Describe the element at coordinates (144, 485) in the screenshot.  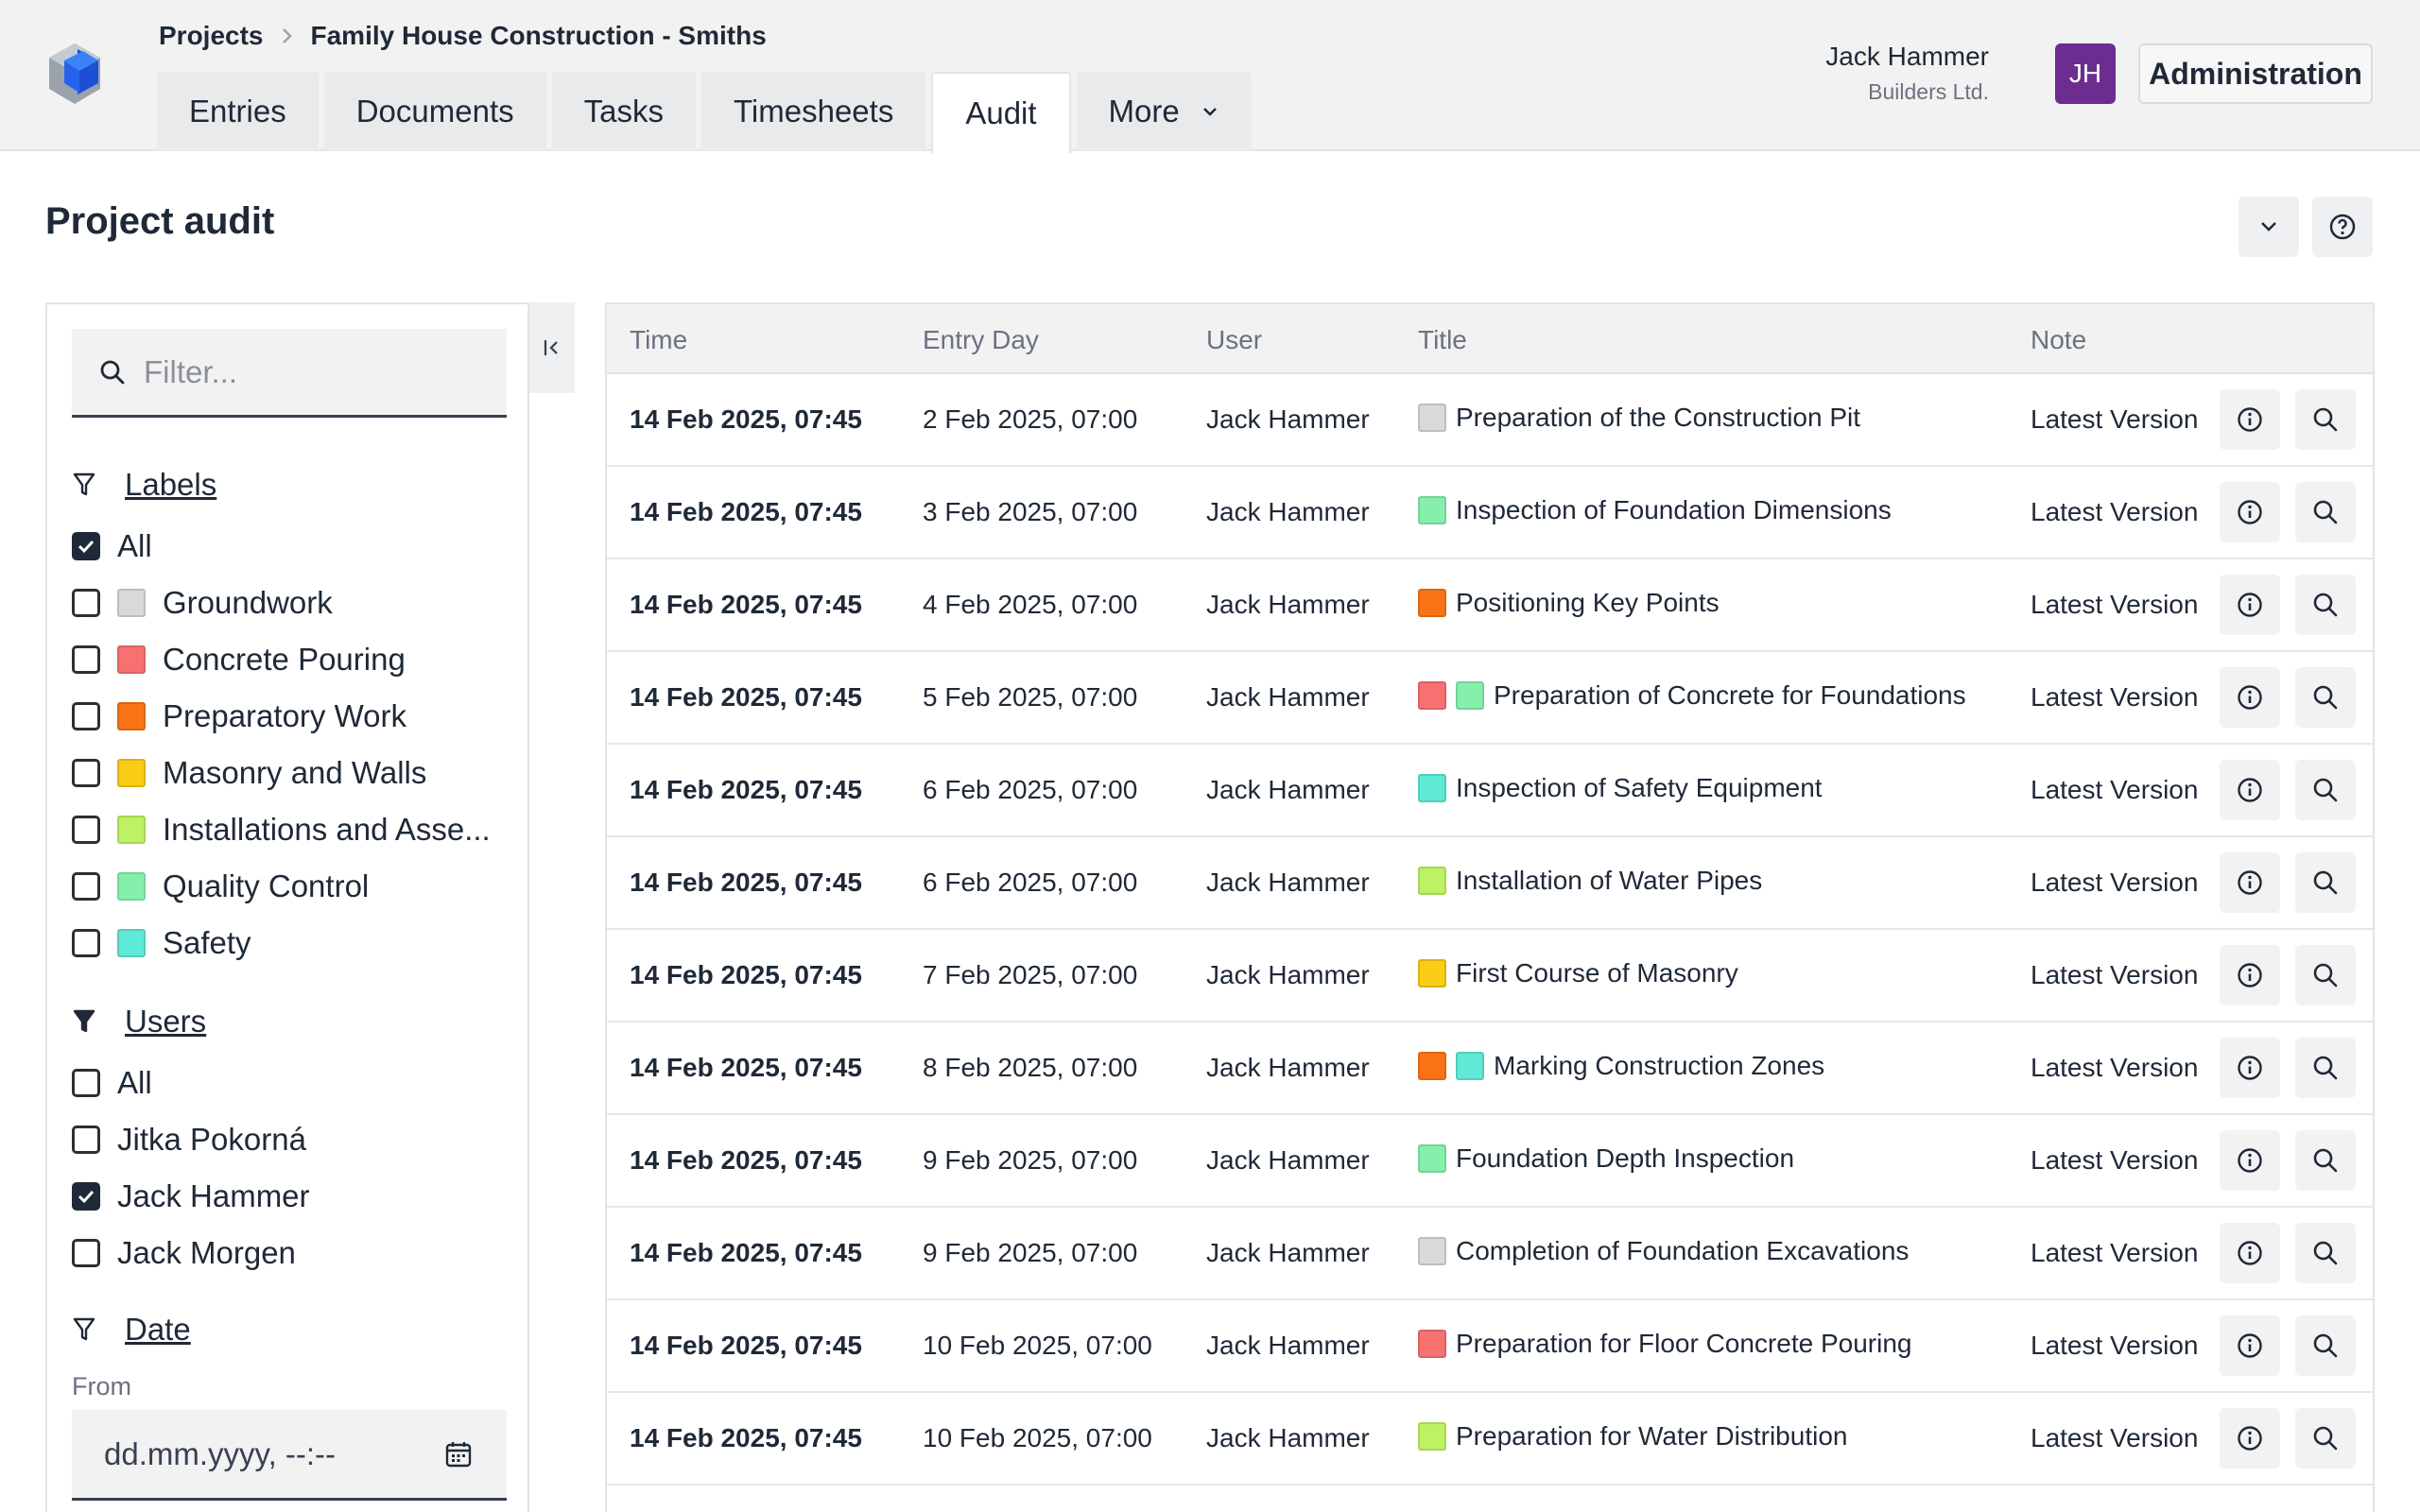
I see `labels-section-header: Labels` at that location.